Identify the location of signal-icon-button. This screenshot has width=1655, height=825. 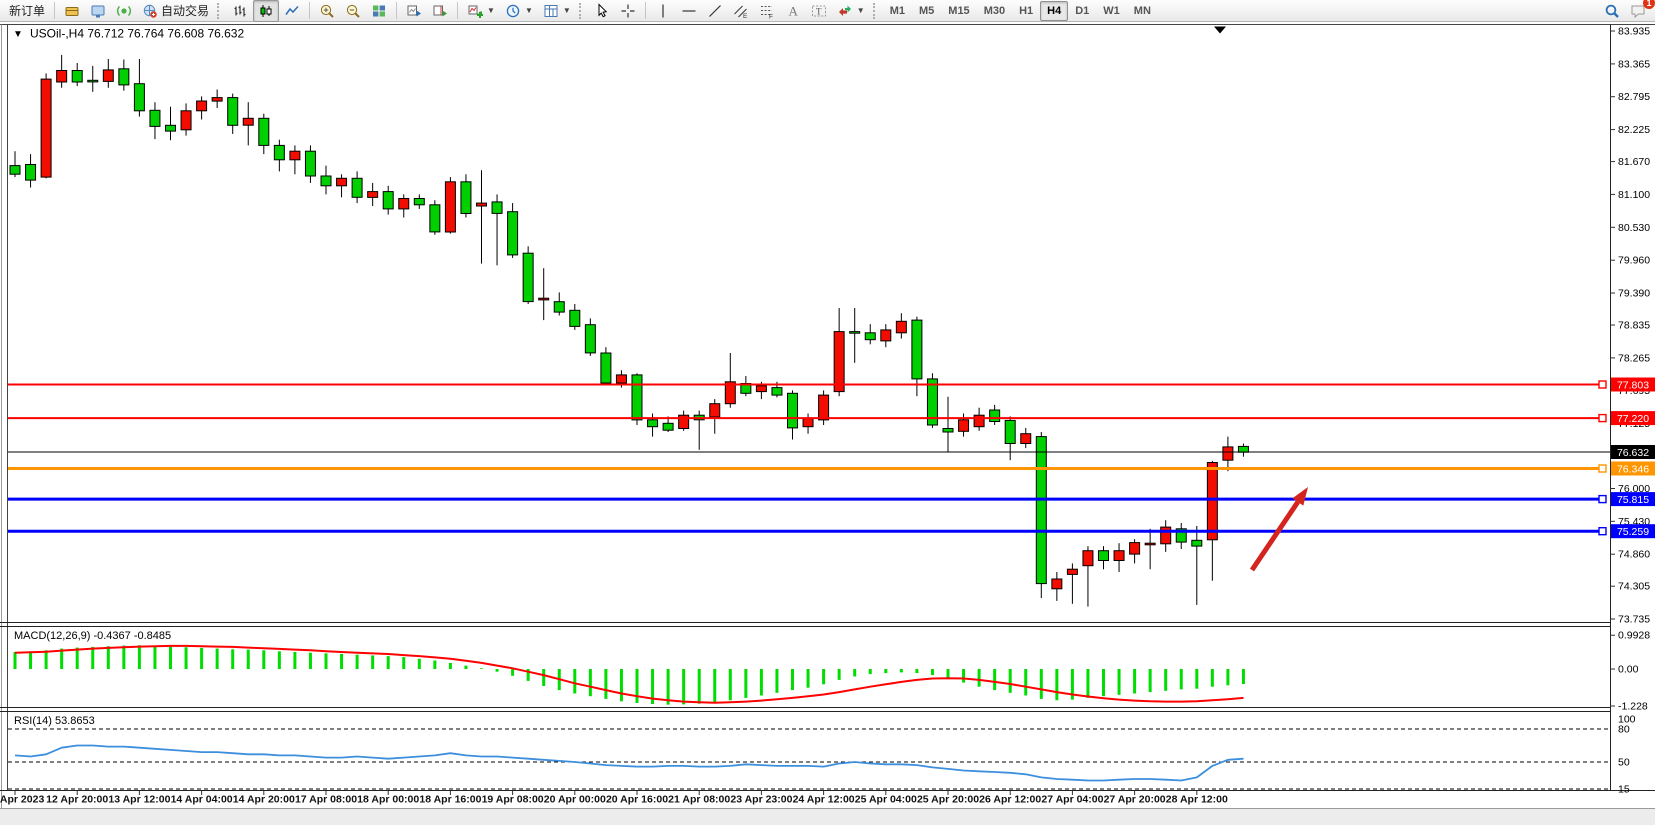
(124, 11).